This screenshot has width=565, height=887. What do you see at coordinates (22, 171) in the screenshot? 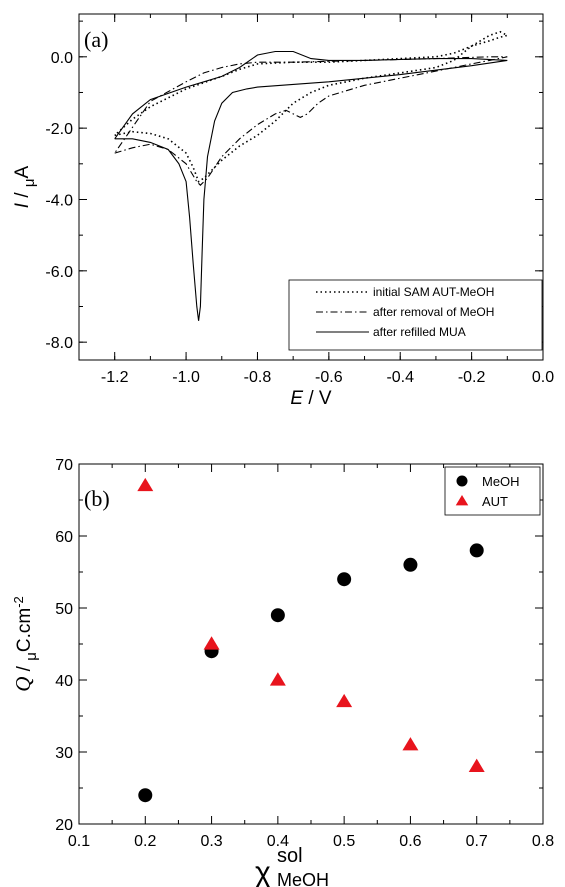
I see `y-axis-title-unit: A` at bounding box center [22, 171].